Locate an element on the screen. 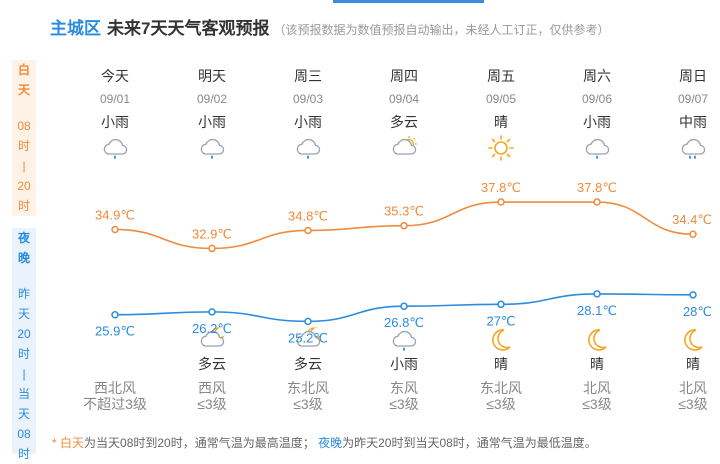 The width and height of the screenshot is (720, 464). low-temp-label: 26.2℃ is located at coordinates (212, 328).